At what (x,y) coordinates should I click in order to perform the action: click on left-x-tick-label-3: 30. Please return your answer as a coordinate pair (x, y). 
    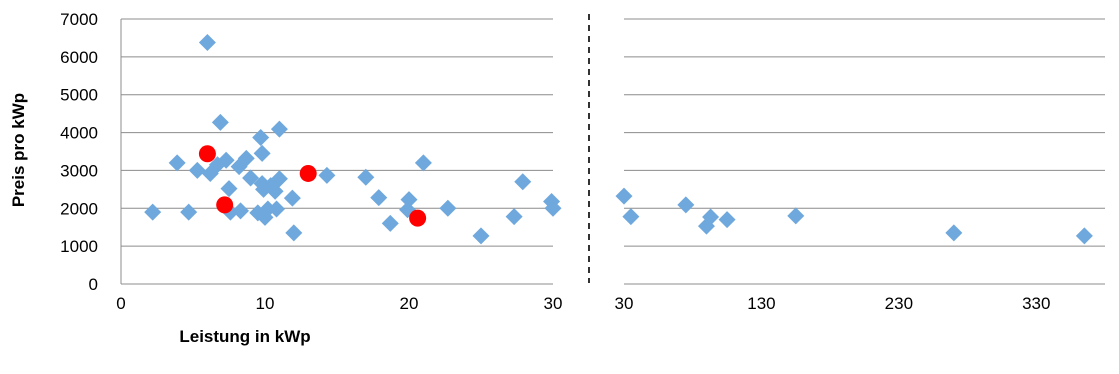
    Looking at the image, I should click on (553, 303).